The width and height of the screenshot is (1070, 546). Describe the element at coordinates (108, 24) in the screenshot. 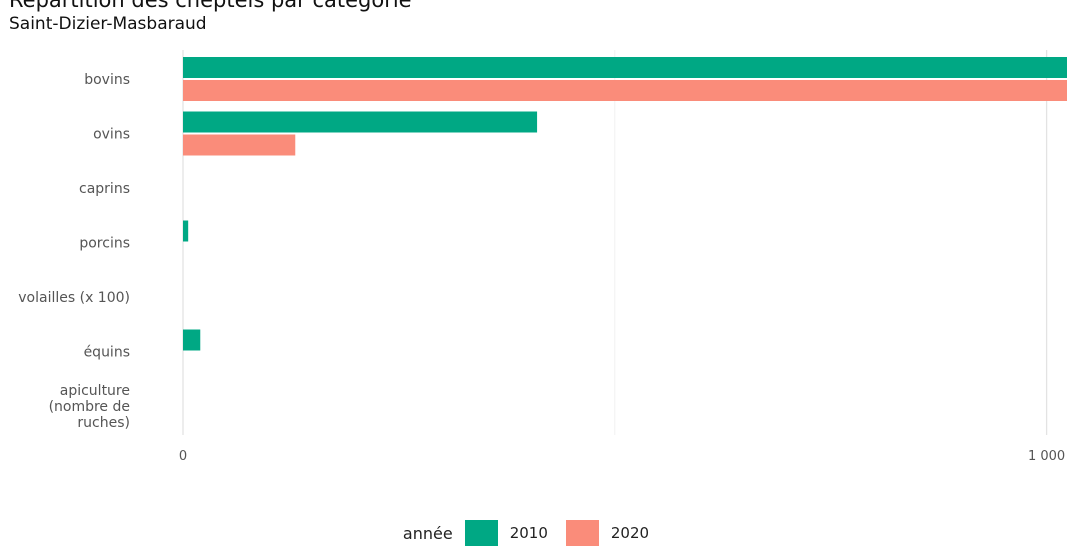

I see `chart-subtitle: Saint-Dizier-Masbaraud` at that location.